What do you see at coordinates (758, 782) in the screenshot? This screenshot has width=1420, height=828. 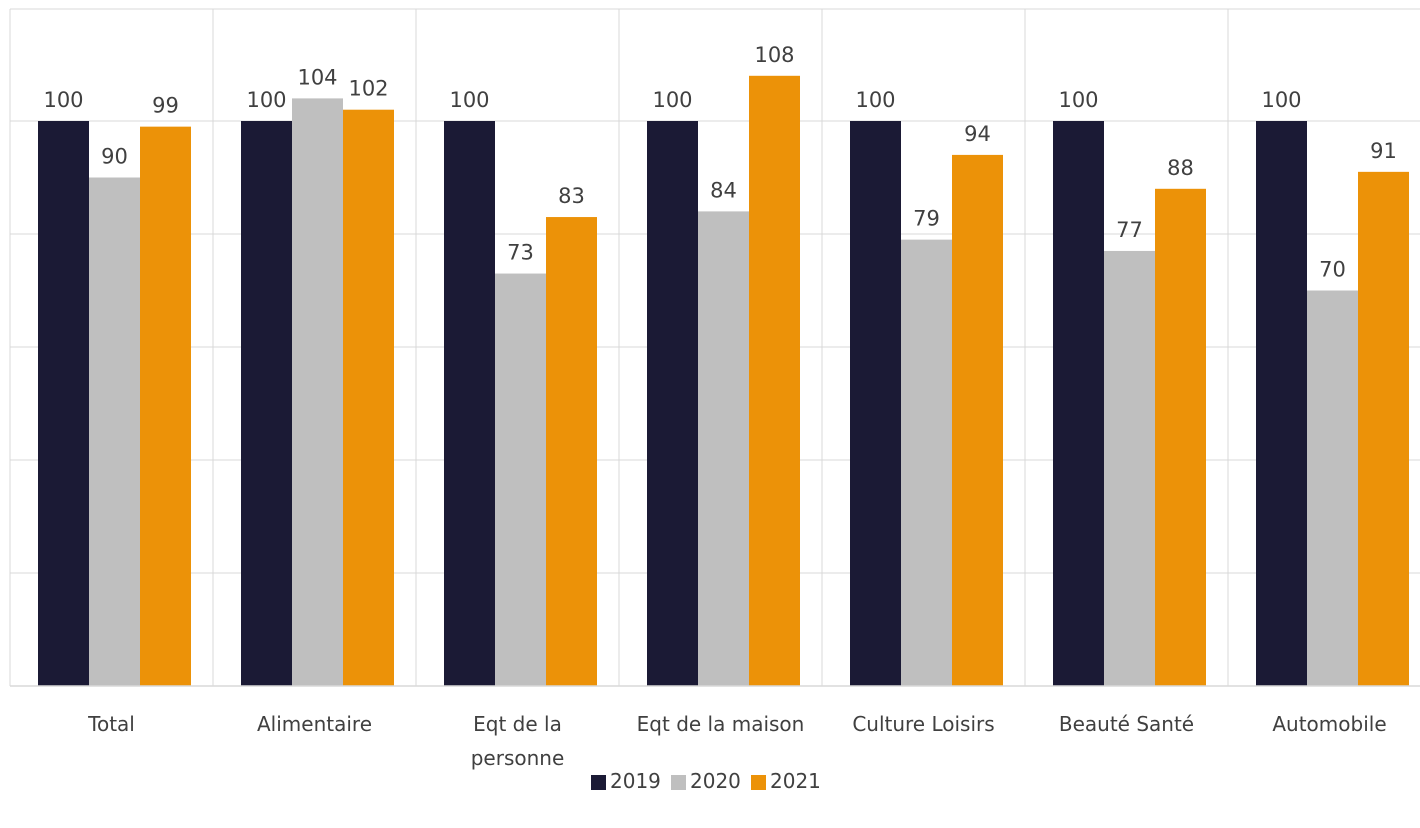 I see `legend-swatch-2021` at bounding box center [758, 782].